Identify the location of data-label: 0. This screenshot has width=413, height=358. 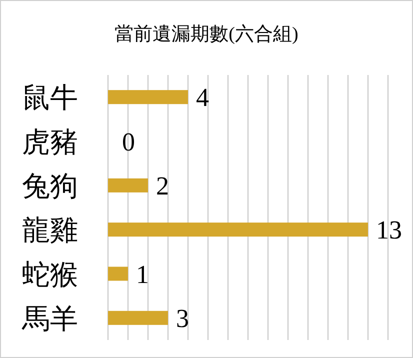
(128, 141).